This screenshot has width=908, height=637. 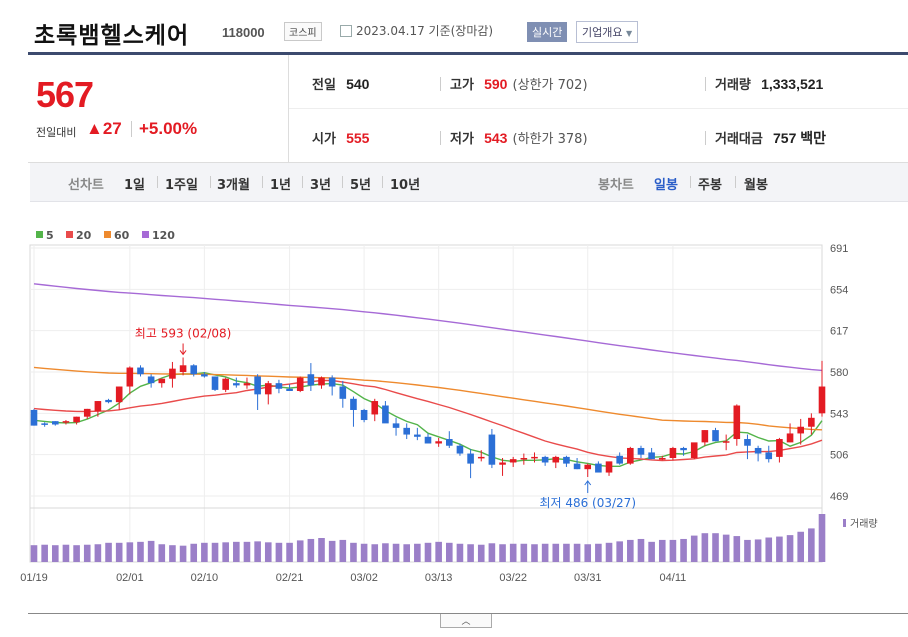 I want to click on open-value: 555, so click(x=358, y=138).